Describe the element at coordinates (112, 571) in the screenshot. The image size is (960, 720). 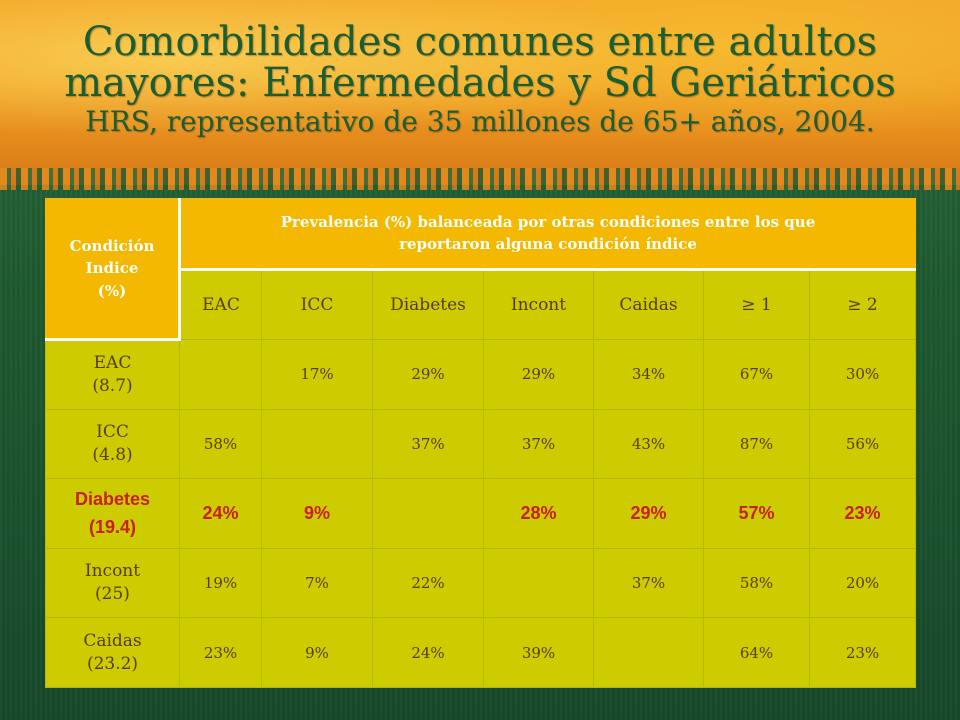
I see `row-name: Incont` at that location.